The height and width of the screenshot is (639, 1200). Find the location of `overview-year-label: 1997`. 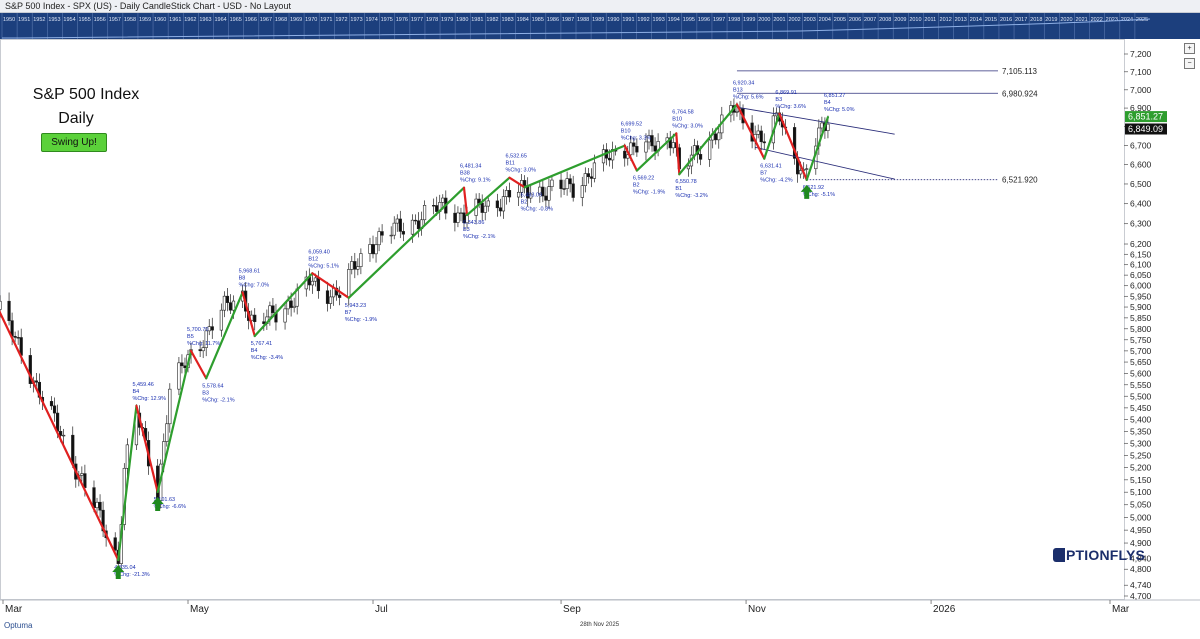

overview-year-label: 1997 is located at coordinates (719, 20).